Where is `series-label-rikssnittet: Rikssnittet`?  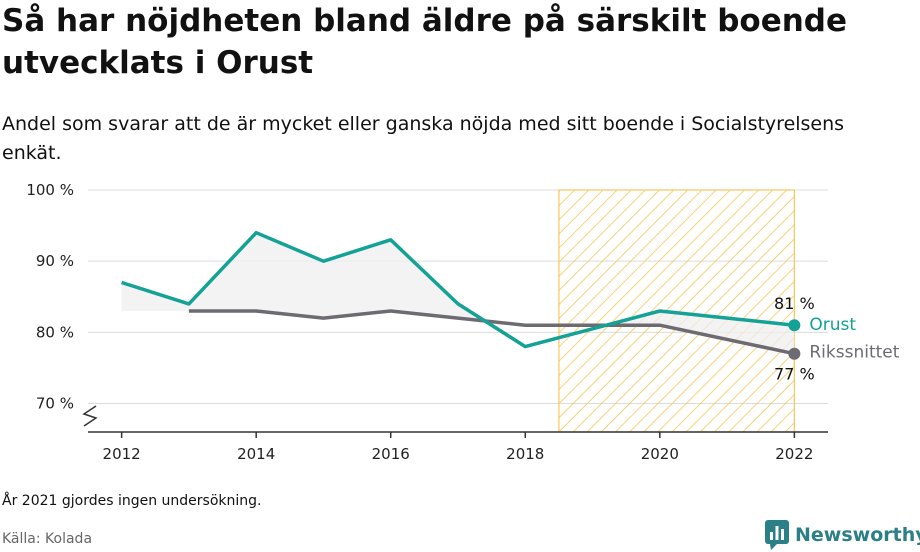
series-label-rikssnittet: Rikssnittet is located at coordinates (854, 353).